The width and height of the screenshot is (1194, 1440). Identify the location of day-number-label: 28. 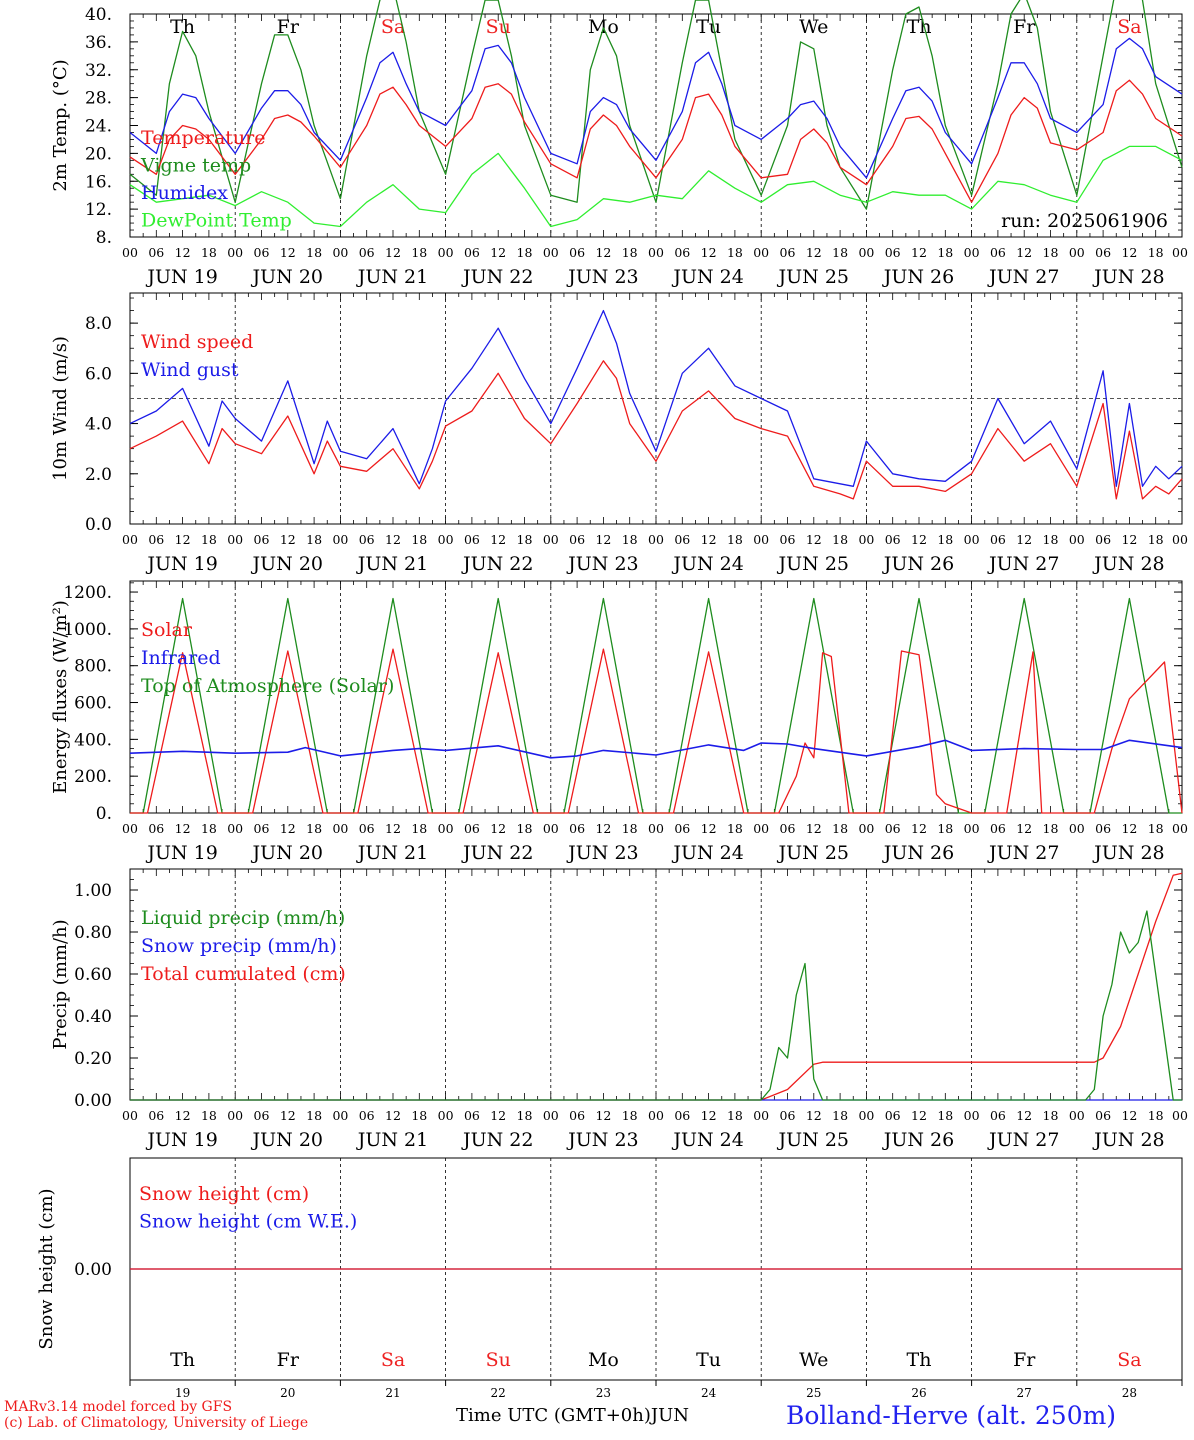
(1129, 1393).